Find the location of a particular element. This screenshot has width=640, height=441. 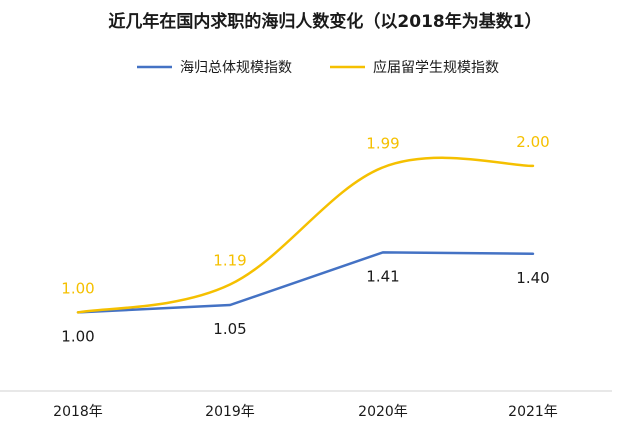

data-label-graduates: 1.99 is located at coordinates (382, 143).